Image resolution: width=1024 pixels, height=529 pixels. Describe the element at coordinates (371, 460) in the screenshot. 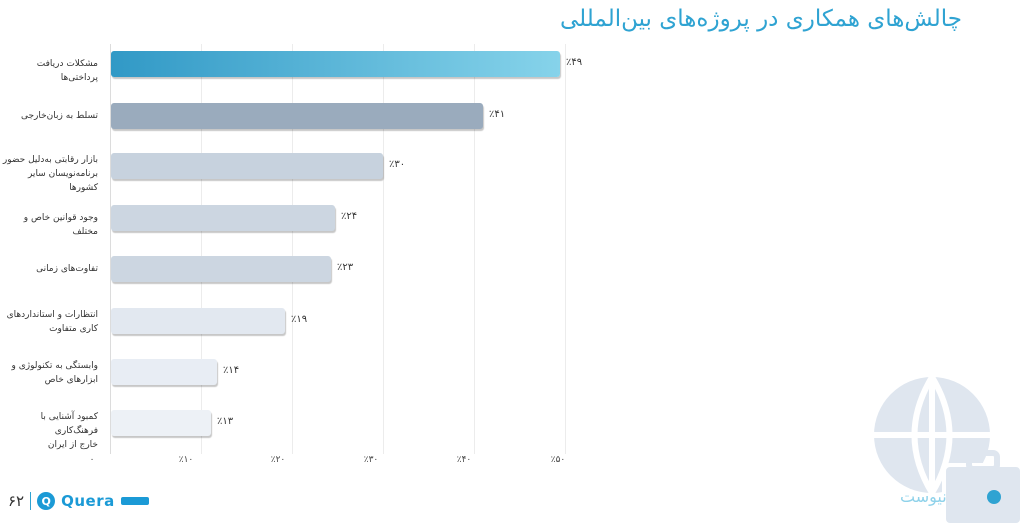

I see `x-tick: ٪۳۰` at that location.